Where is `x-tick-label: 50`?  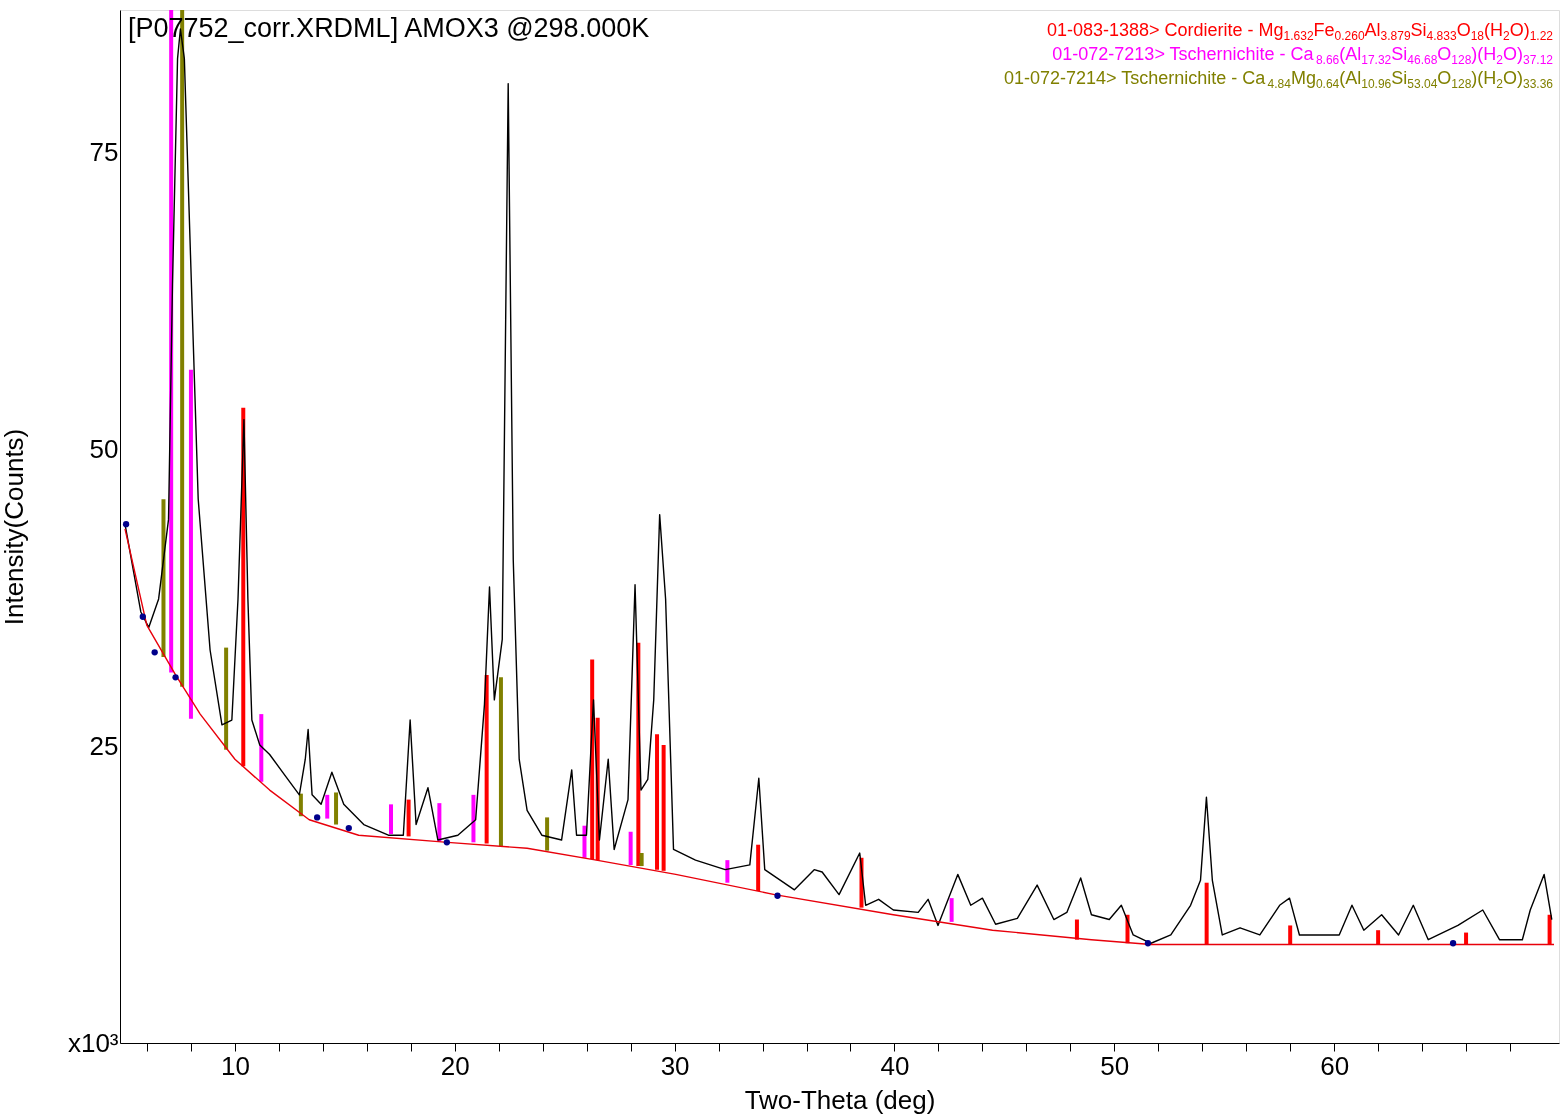 x-tick-label: 50 is located at coordinates (1115, 1065).